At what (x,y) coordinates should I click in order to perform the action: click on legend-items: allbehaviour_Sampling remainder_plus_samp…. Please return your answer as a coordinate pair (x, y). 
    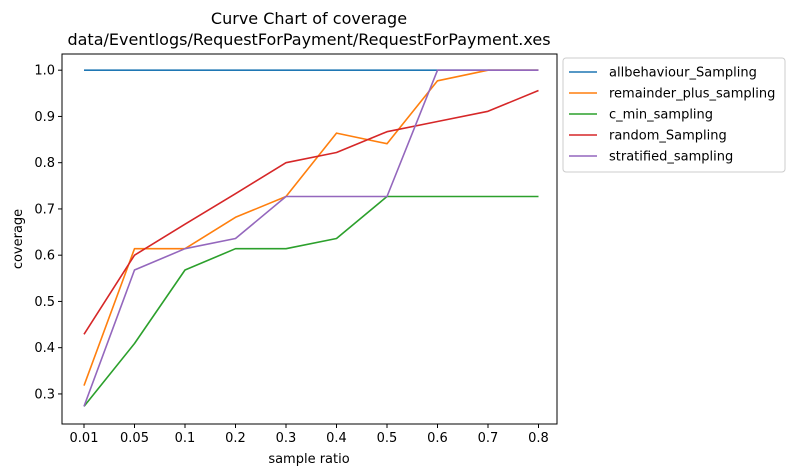
    Looking at the image, I should click on (672, 115).